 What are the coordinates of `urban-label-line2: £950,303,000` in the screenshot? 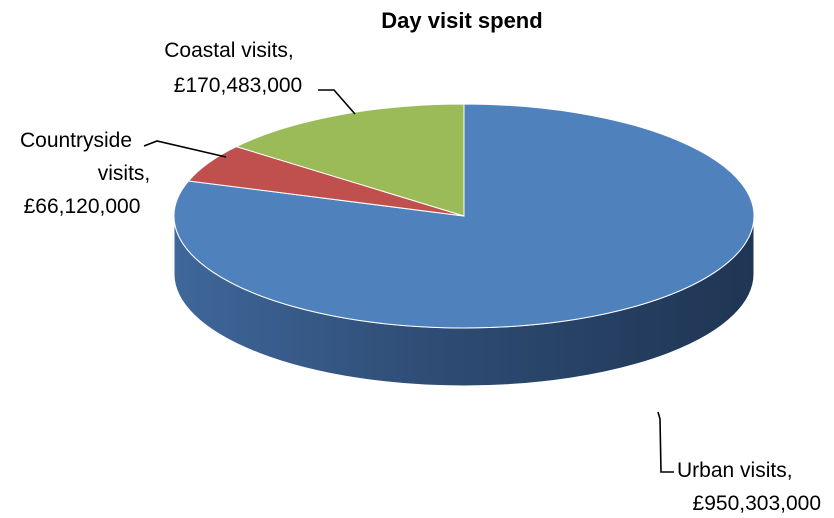 It's located at (757, 503).